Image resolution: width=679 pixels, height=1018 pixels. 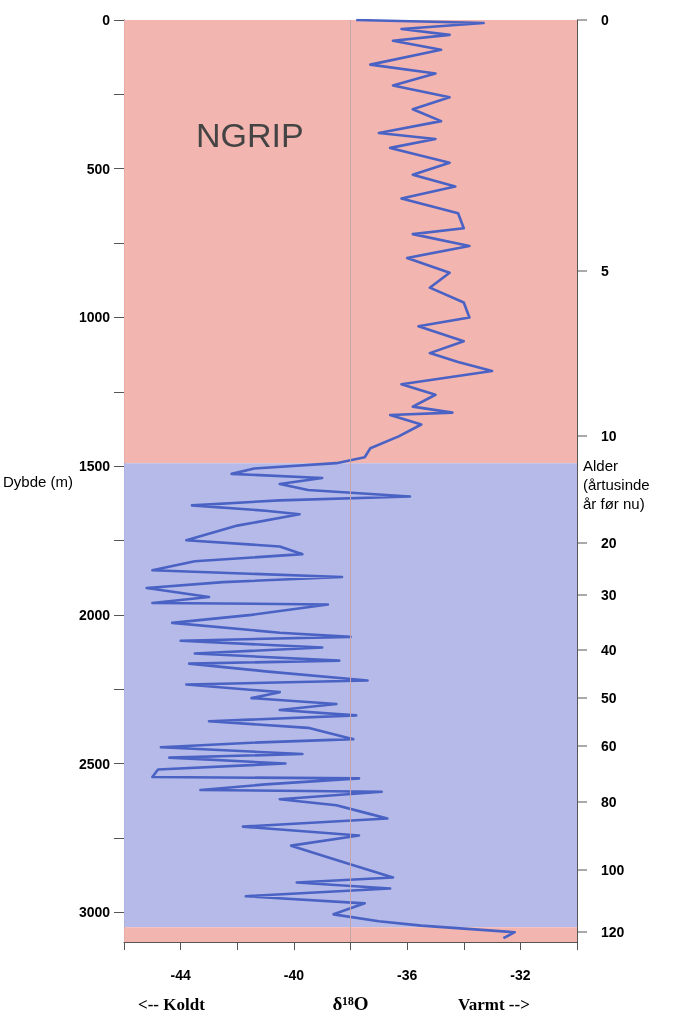 I want to click on text: 5, so click(x=605, y=271).